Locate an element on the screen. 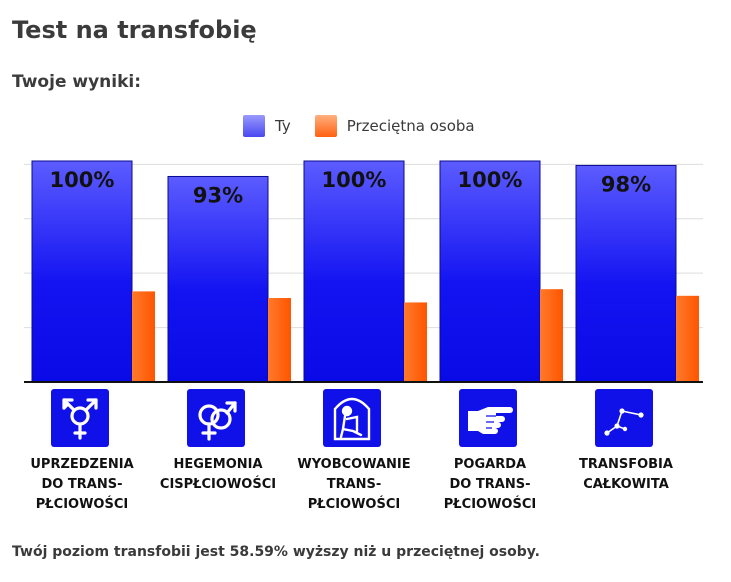 This screenshot has width=731, height=582. page-title: Test na transfobię is located at coordinates (134, 30).